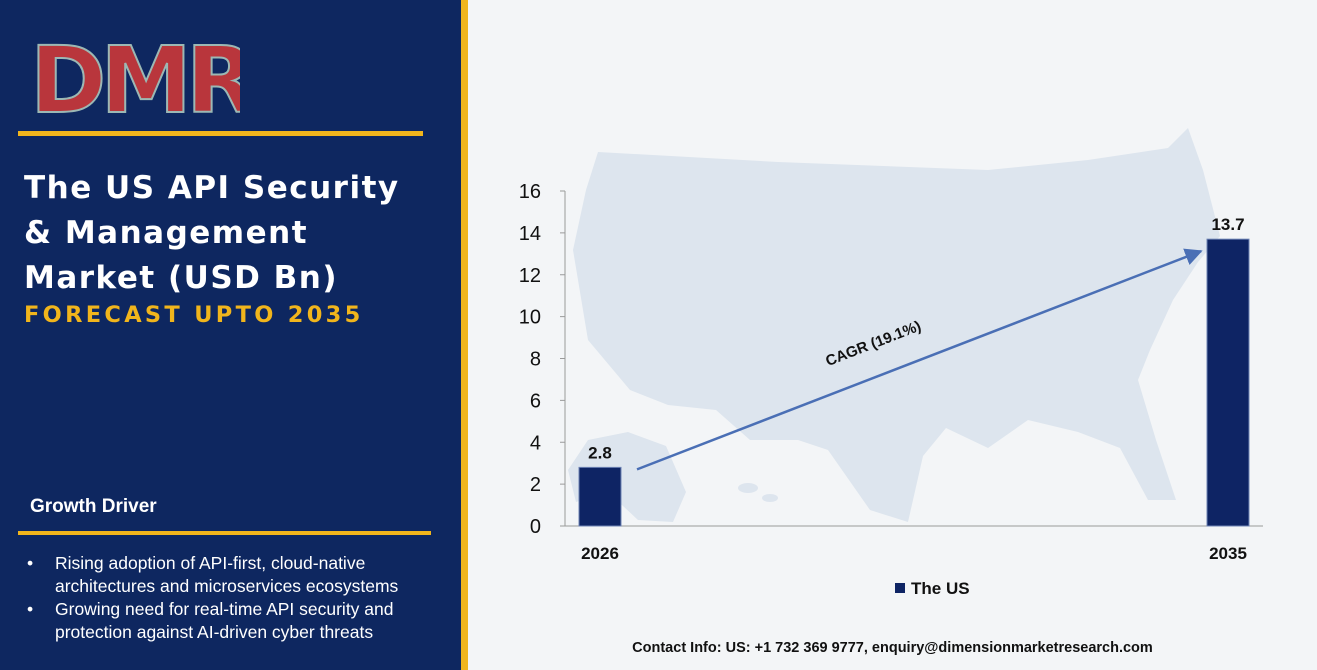 This screenshot has height=670, width=1317. I want to click on x-axis-labels: 2026 2035, so click(914, 553).